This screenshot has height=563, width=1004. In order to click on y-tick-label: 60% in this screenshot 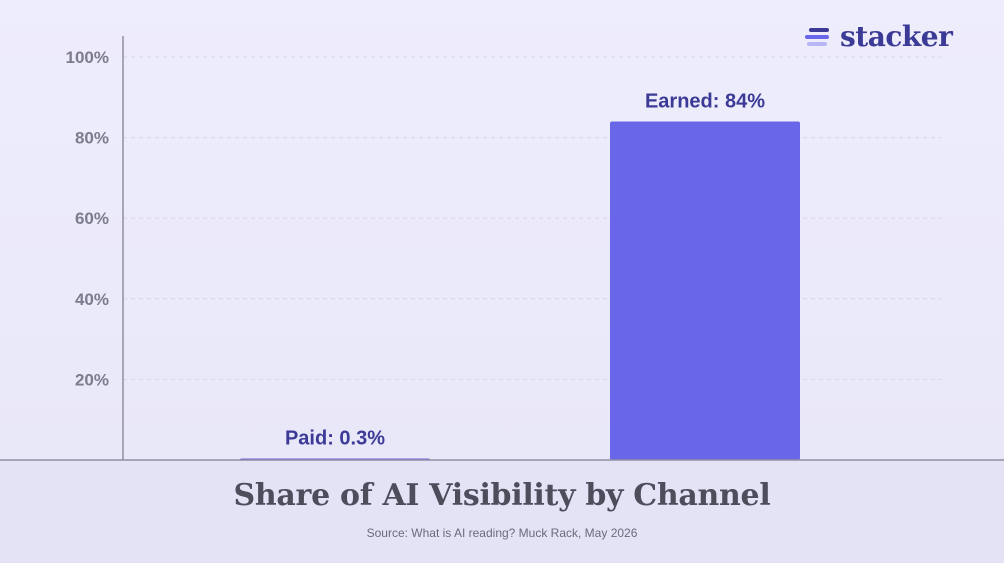, I will do `click(92, 218)`.